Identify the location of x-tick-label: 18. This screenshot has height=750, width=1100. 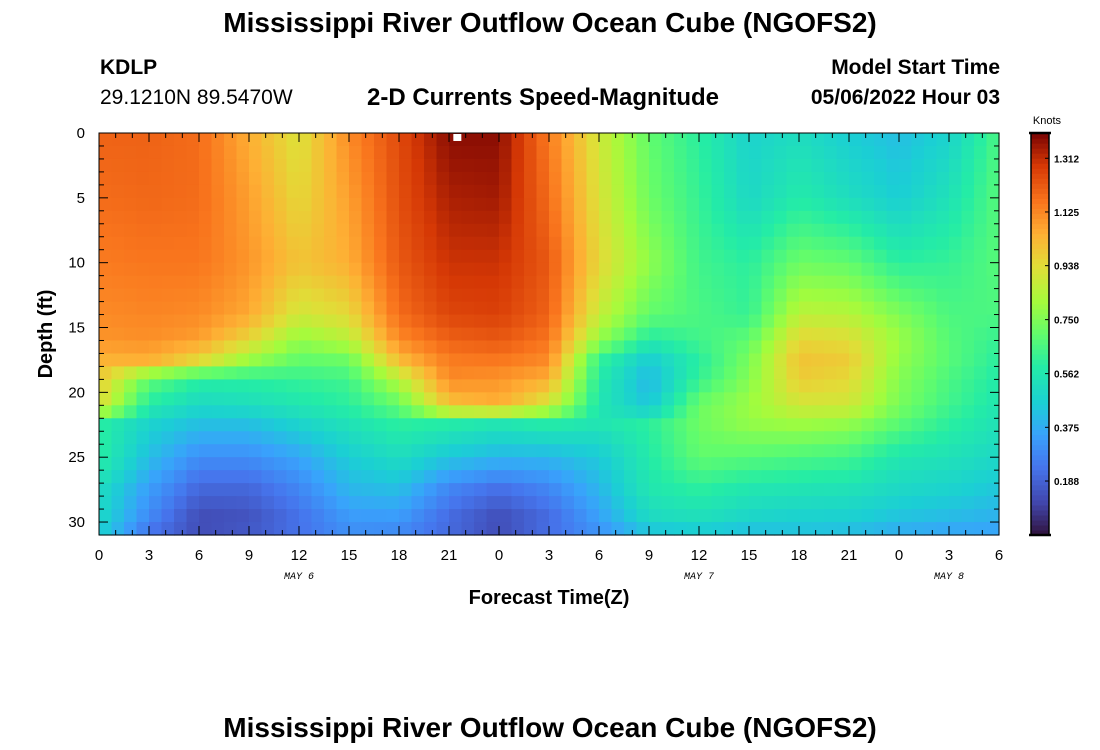
(799, 555).